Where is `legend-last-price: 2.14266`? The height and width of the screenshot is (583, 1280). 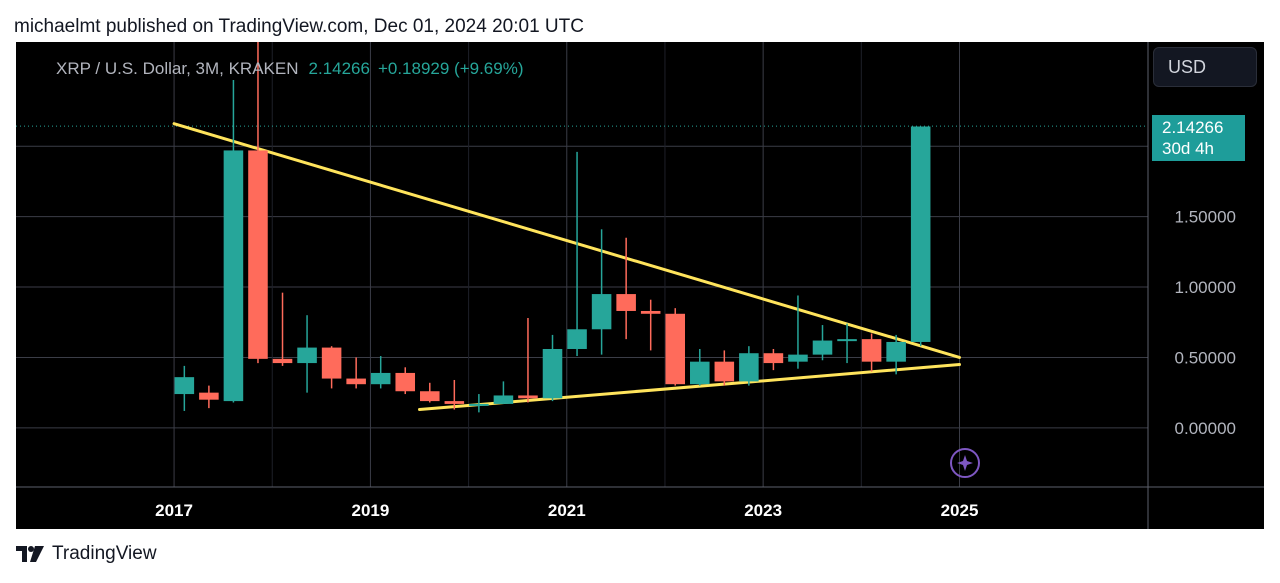
legend-last-price: 2.14266 is located at coordinates (339, 68).